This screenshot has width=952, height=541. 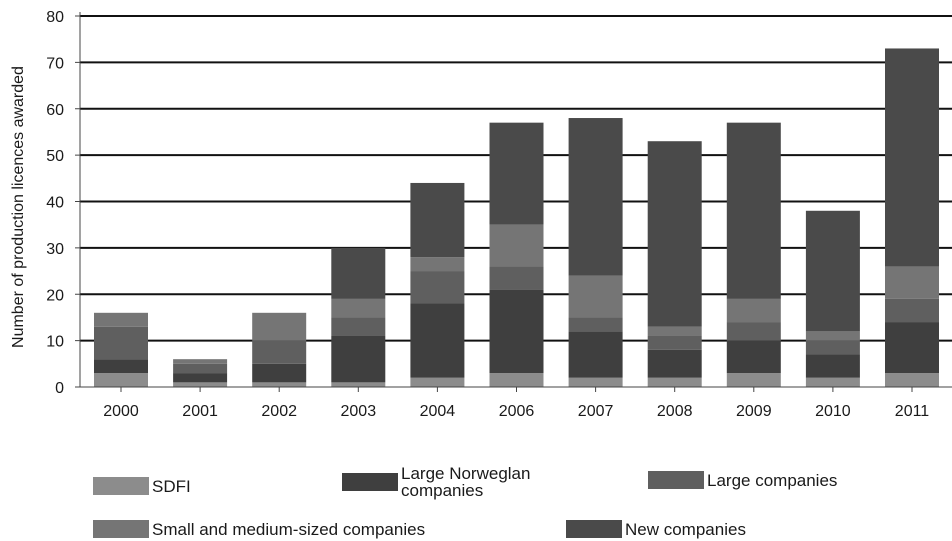 What do you see at coordinates (772, 480) in the screenshot?
I see `legend-label-large-companies: Large companies` at bounding box center [772, 480].